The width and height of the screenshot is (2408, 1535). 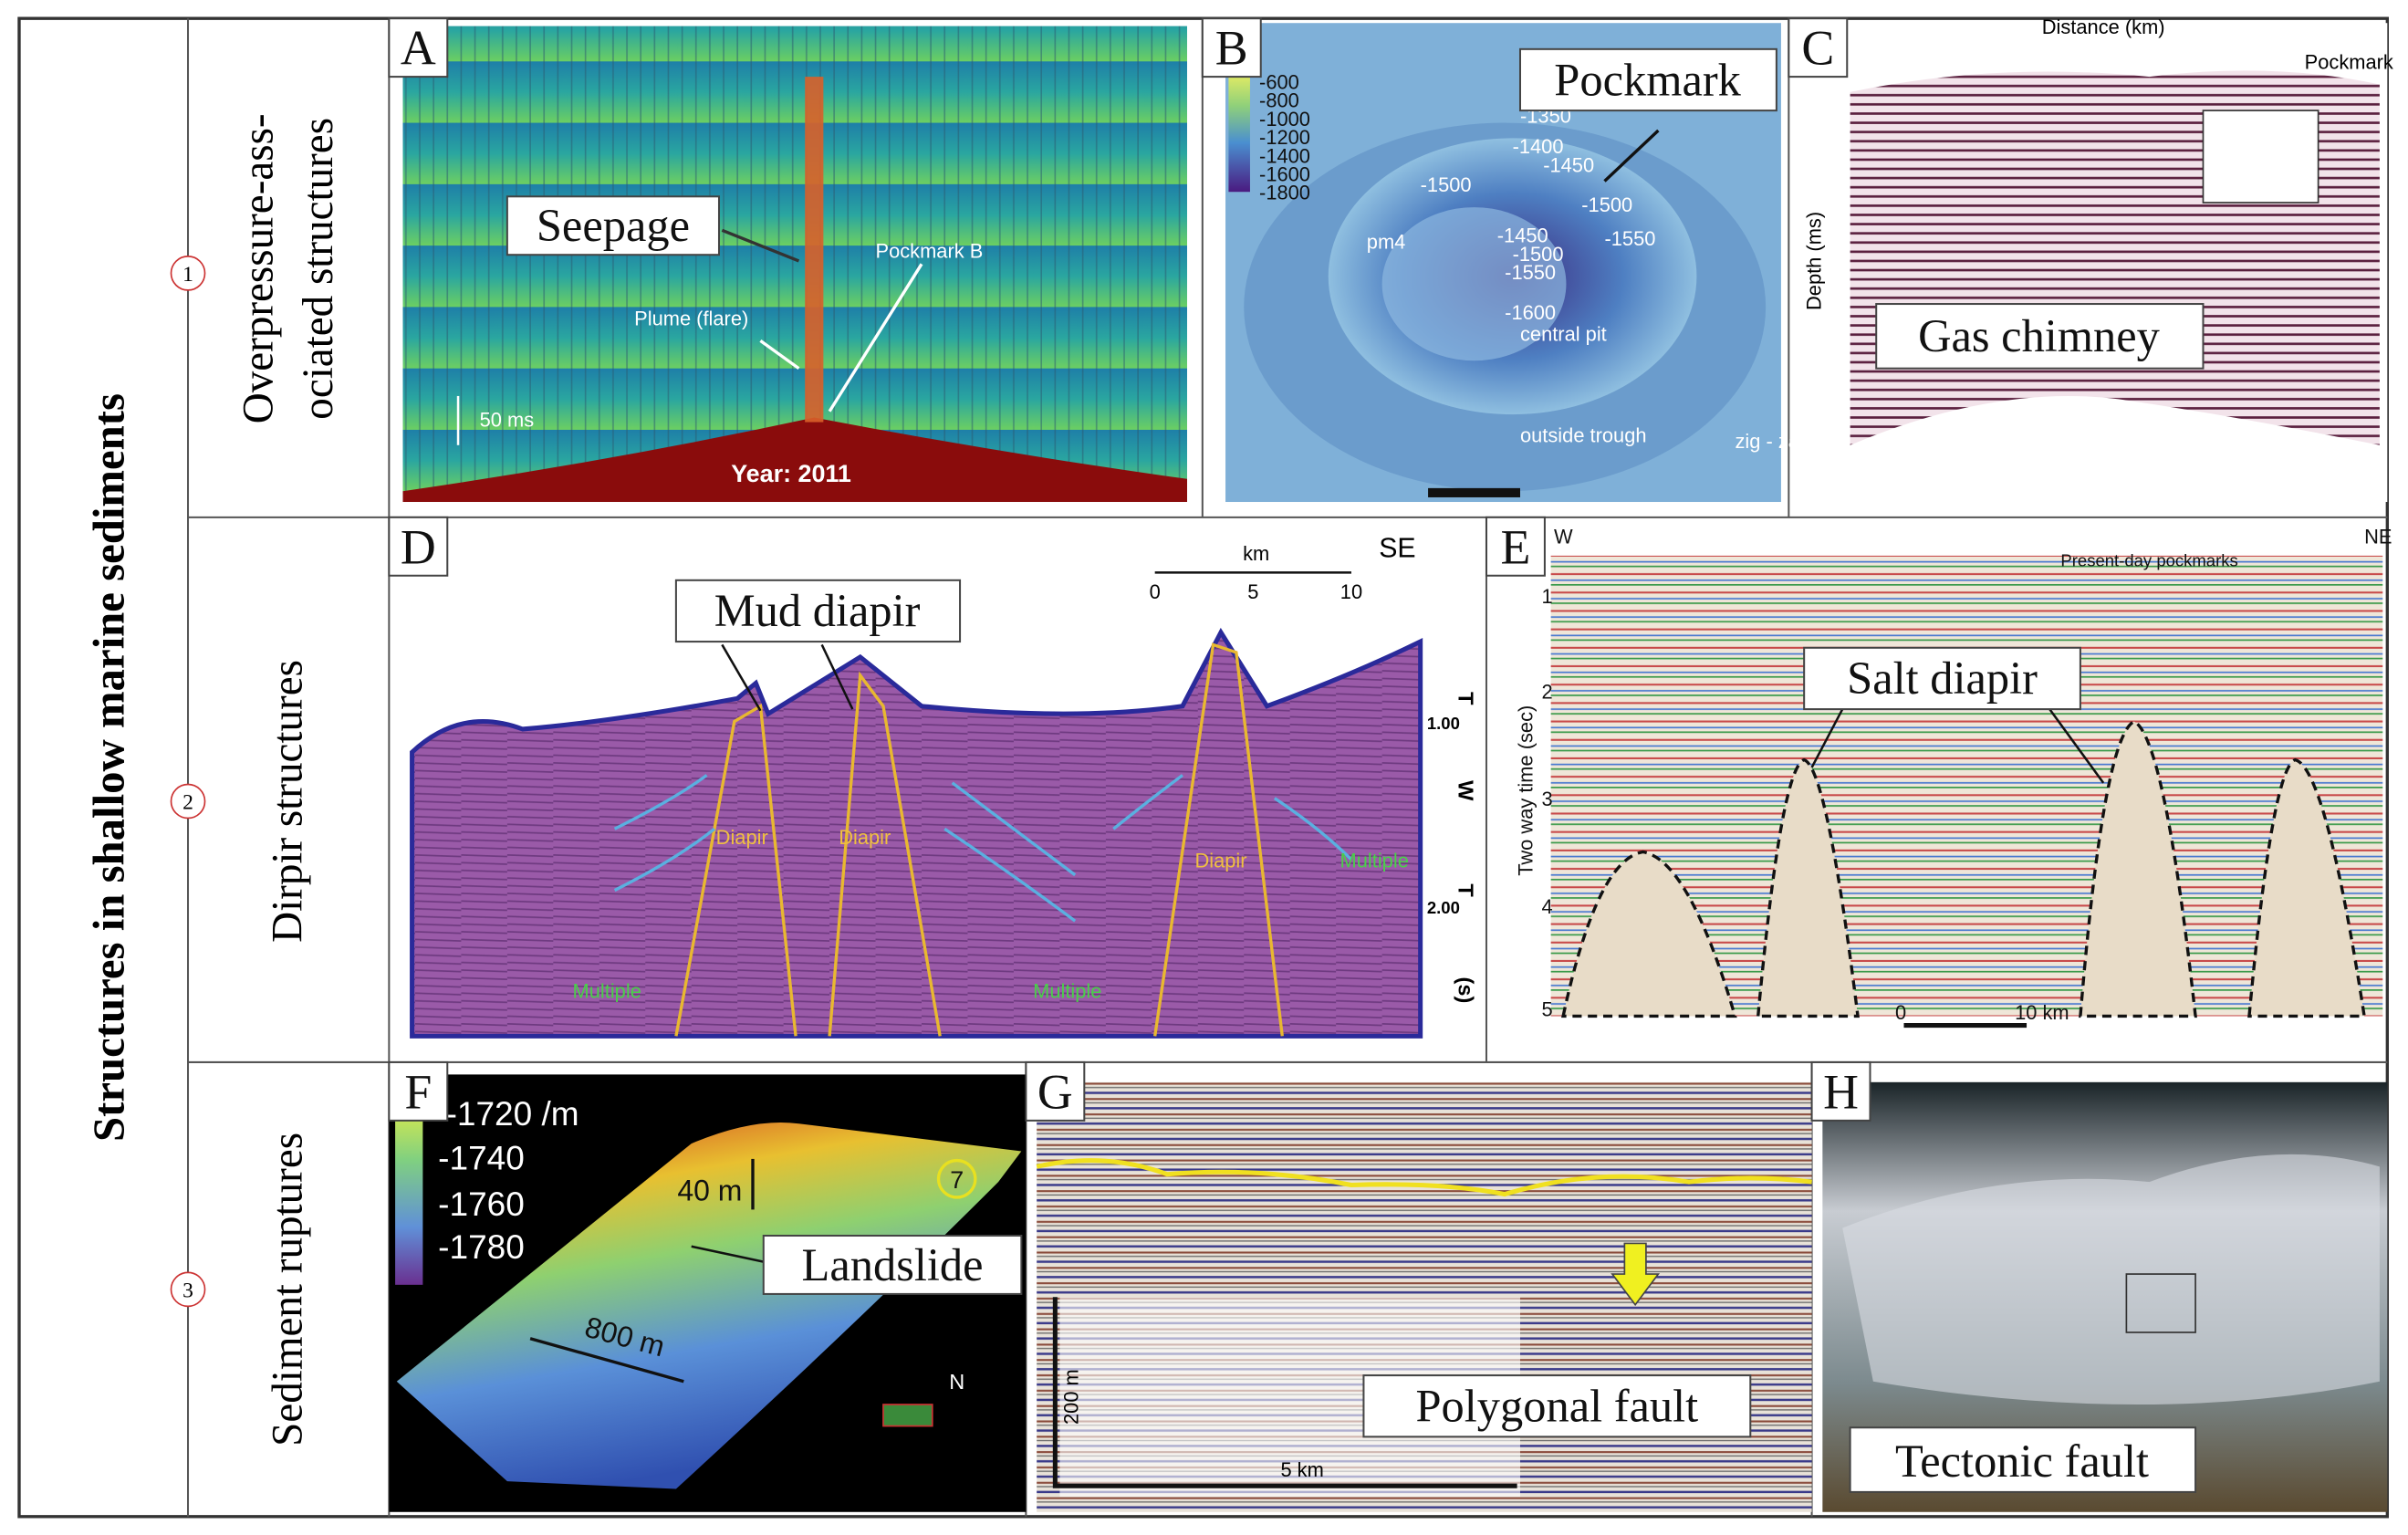 What do you see at coordinates (1547, 906) in the screenshot?
I see `label: 4` at bounding box center [1547, 906].